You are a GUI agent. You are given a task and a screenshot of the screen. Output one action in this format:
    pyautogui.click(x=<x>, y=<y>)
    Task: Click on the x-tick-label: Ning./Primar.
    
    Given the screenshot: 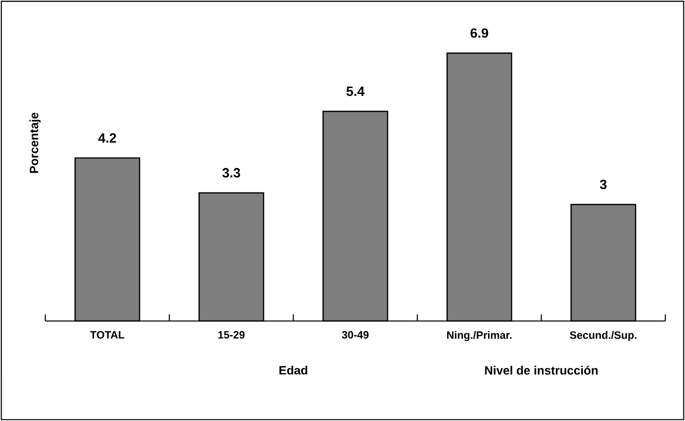 What is the action you would take?
    pyautogui.click(x=479, y=336)
    